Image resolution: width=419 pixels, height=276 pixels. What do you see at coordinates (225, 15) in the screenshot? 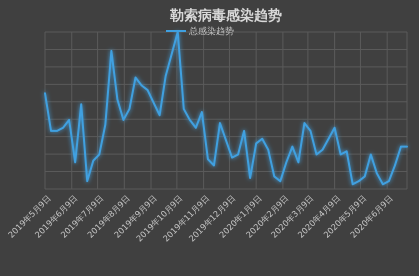
I see `chart-title: 勒索病毒感染趋势` at bounding box center [225, 15].